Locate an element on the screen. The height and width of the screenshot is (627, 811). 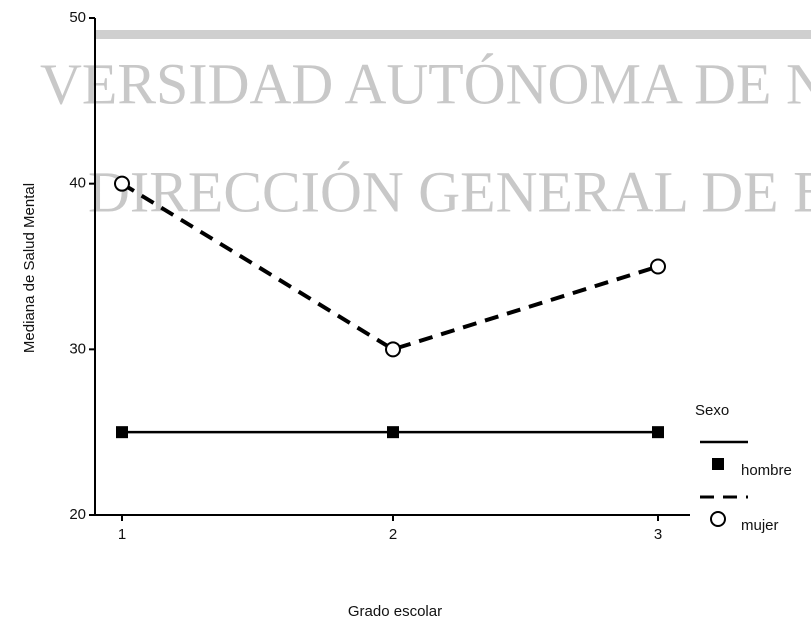
y-tick-label: 30 is located at coordinates (77, 348).